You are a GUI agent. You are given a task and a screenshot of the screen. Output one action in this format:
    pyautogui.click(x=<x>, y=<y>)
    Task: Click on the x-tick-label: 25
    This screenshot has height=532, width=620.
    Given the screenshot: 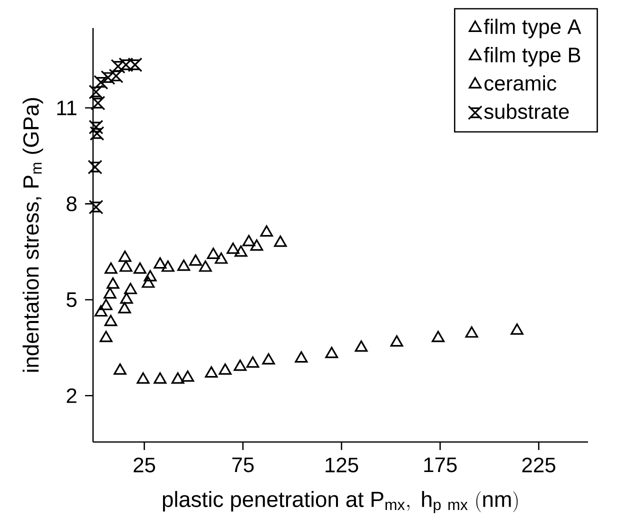 What is the action you would take?
    pyautogui.click(x=145, y=465)
    